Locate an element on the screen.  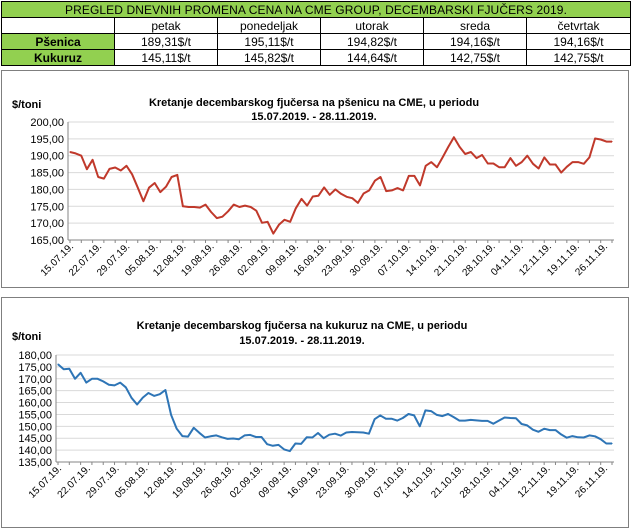
y-tick-label: 175,00 is located at coordinates (47, 207).